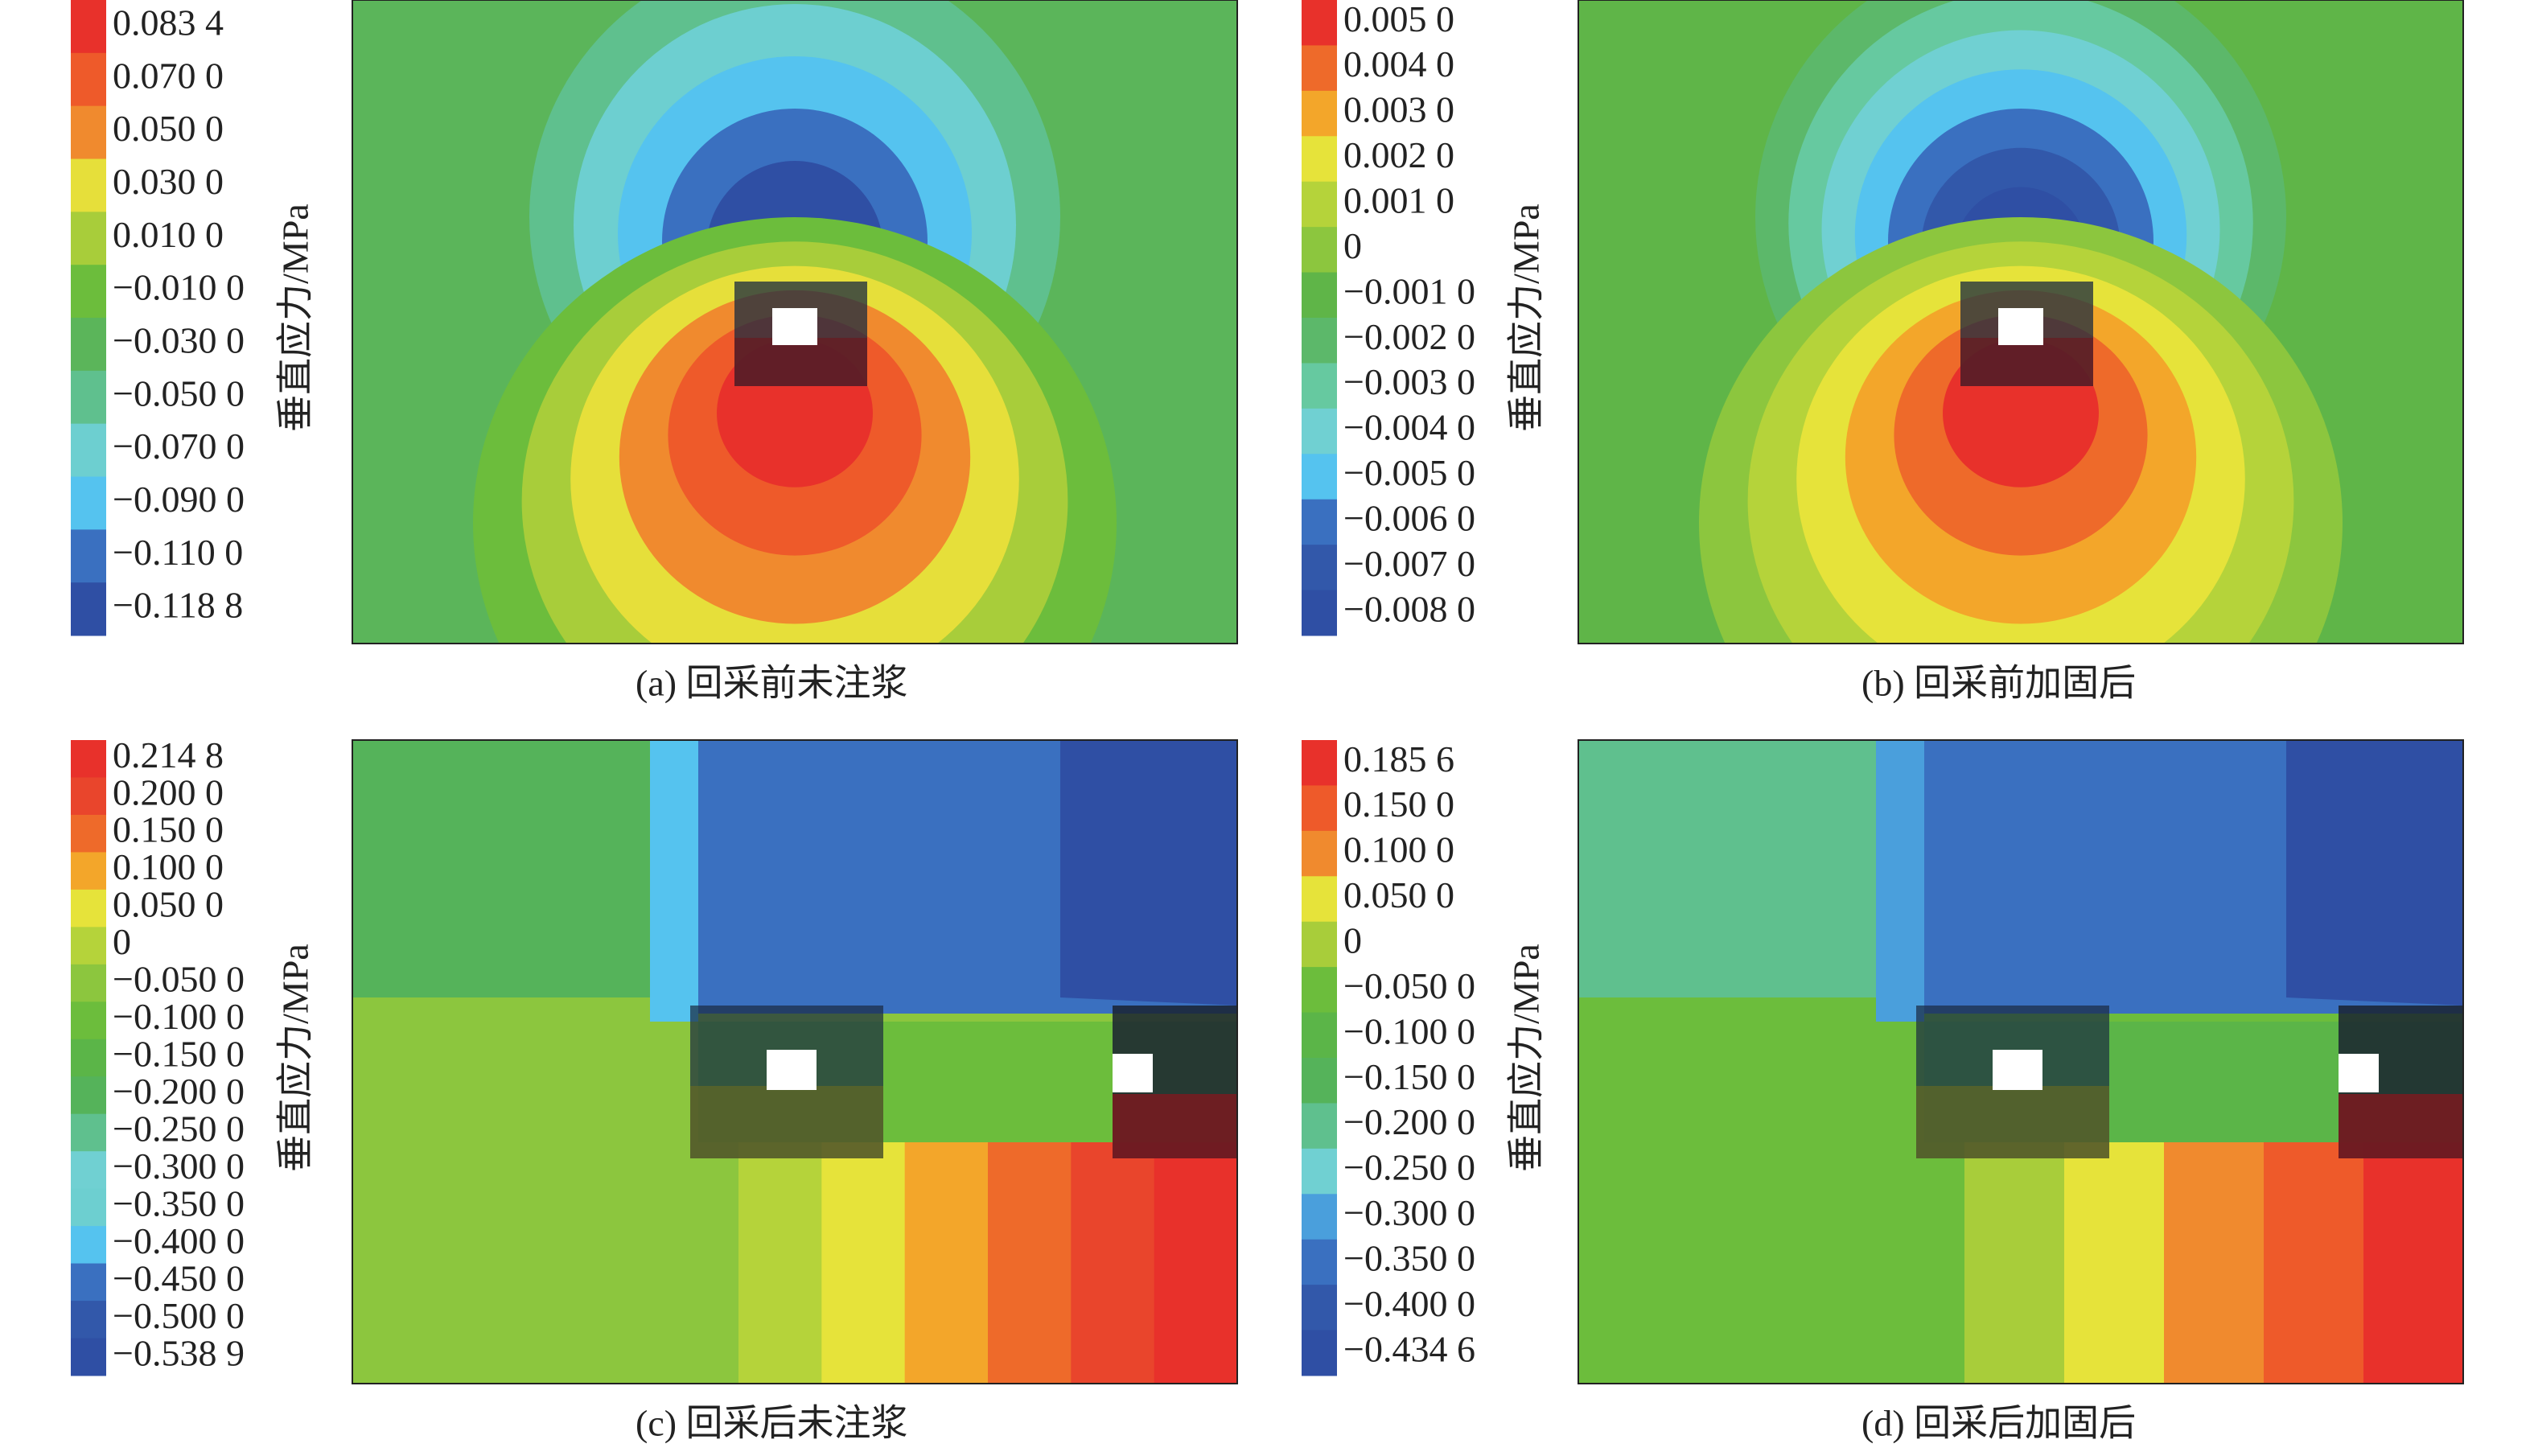  I want to click on colorbar-label: −0.006 0, so click(1409, 517).